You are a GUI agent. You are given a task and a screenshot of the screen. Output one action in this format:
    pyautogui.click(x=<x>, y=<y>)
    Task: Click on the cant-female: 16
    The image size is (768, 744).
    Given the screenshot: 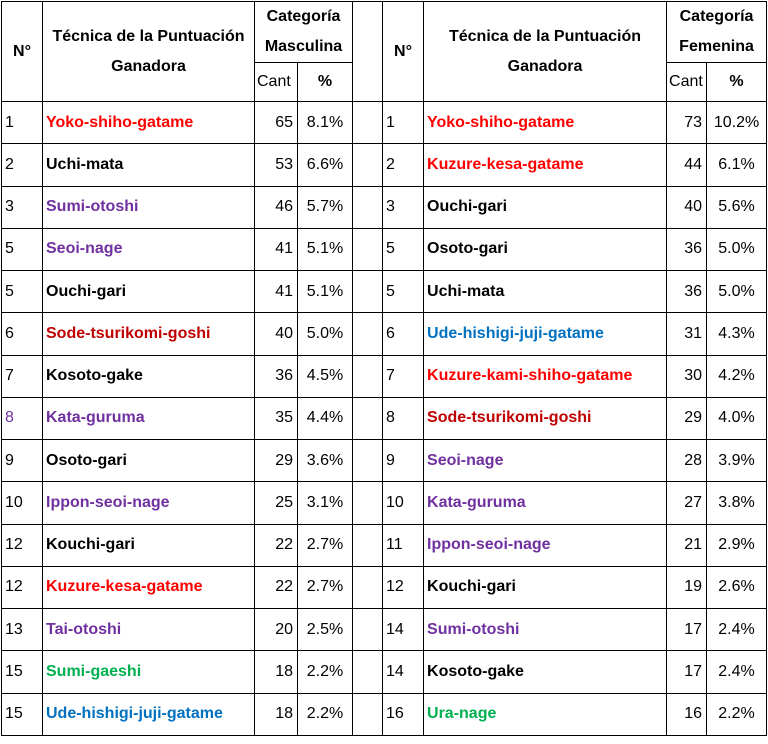 What is the action you would take?
    pyautogui.click(x=687, y=714)
    